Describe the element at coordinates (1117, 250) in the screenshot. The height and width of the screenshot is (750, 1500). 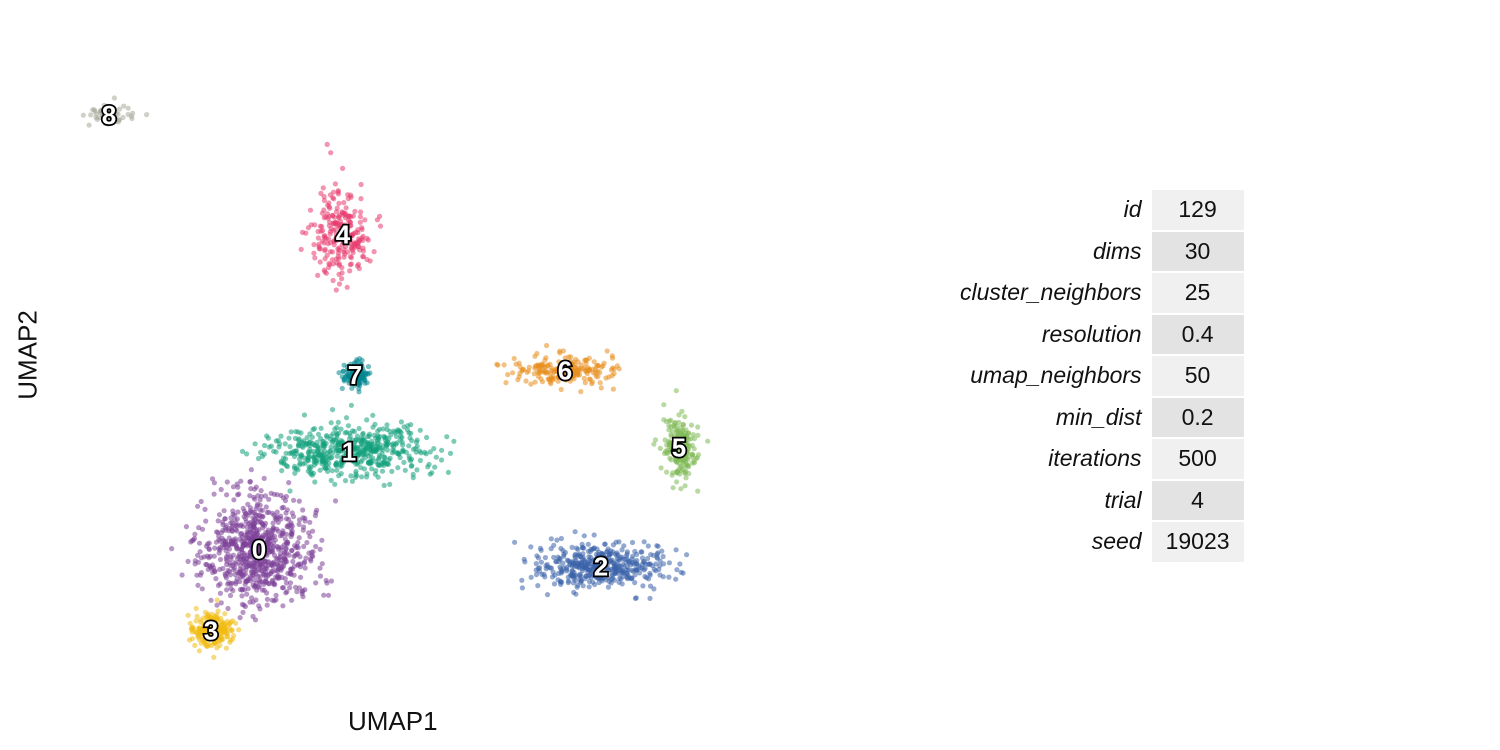
I see `param-key: dims` at that location.